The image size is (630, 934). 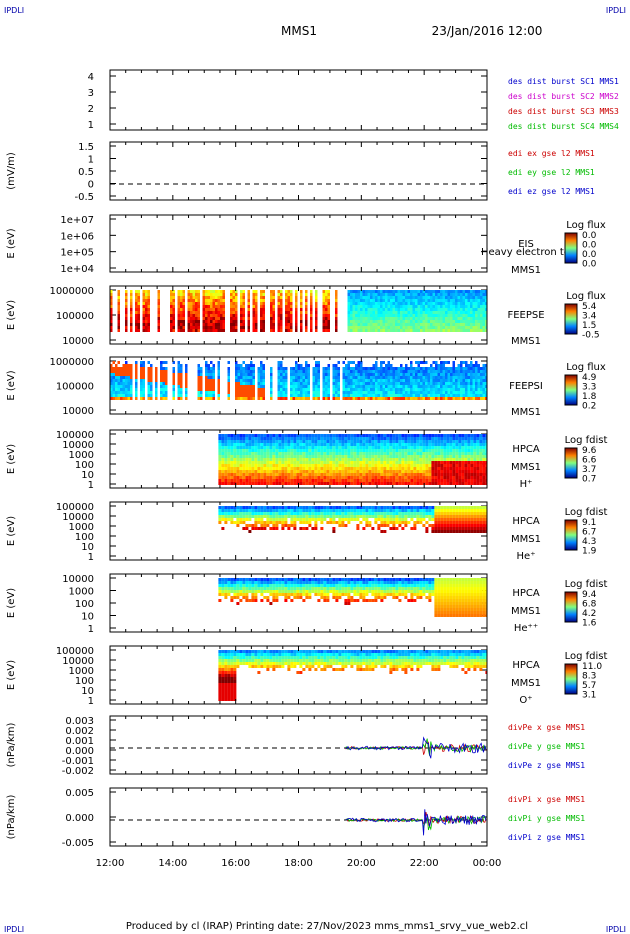 I want to click on corner-mark-left: IPDLI, so click(x=14, y=10).